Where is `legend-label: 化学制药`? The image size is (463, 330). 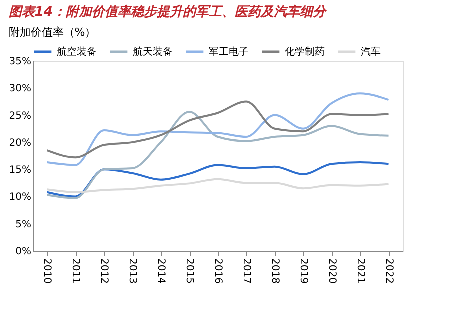
legend-label: 化学制药 is located at coordinates (305, 52).